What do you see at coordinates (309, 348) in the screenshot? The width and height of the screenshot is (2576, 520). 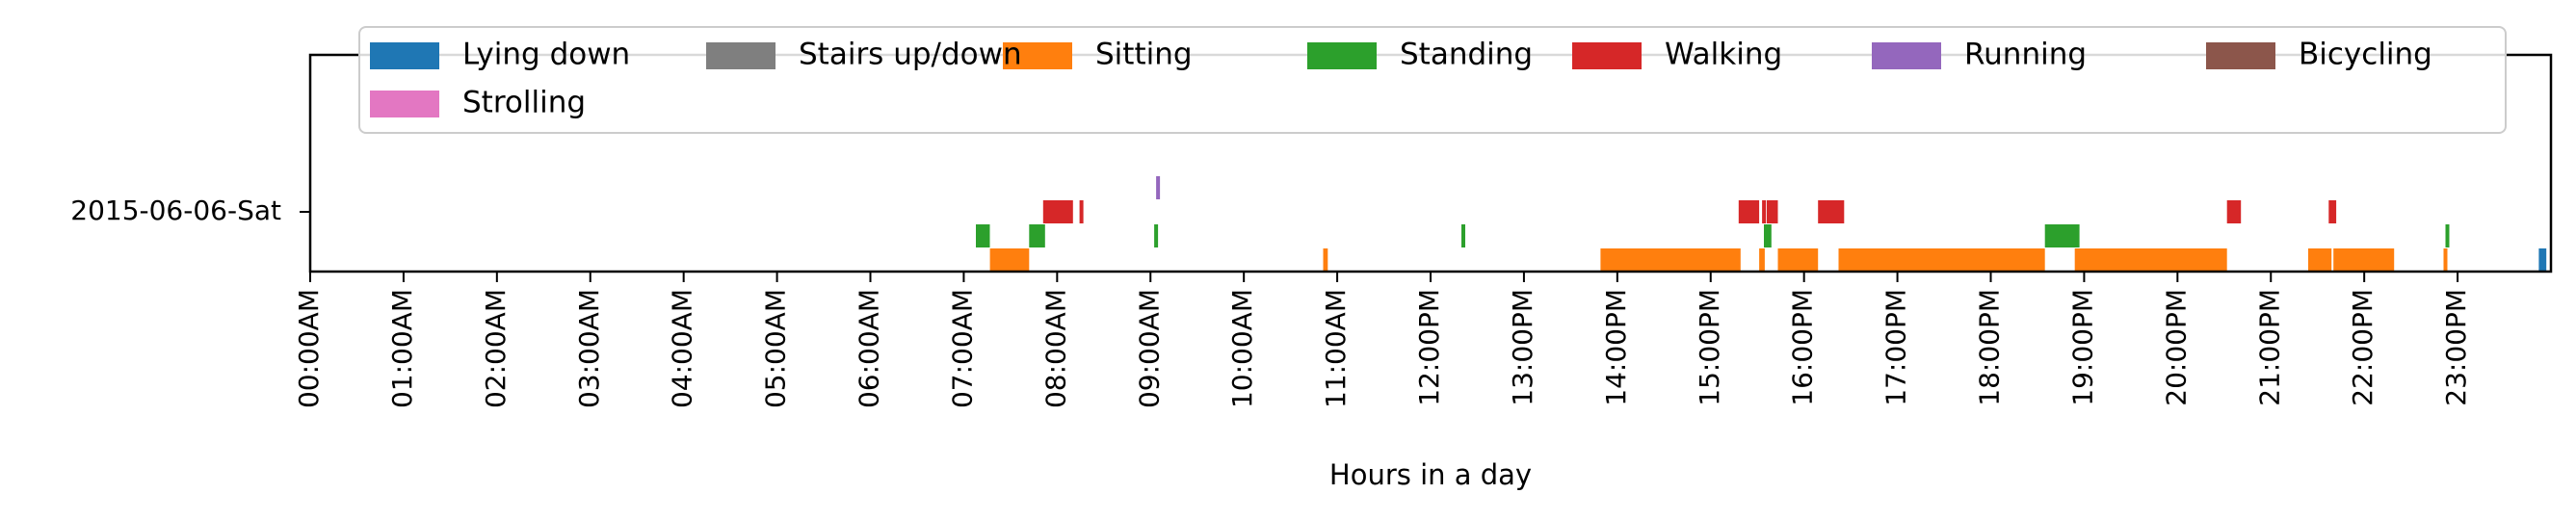 I see `x-tick-label: 00:00AM` at bounding box center [309, 348].